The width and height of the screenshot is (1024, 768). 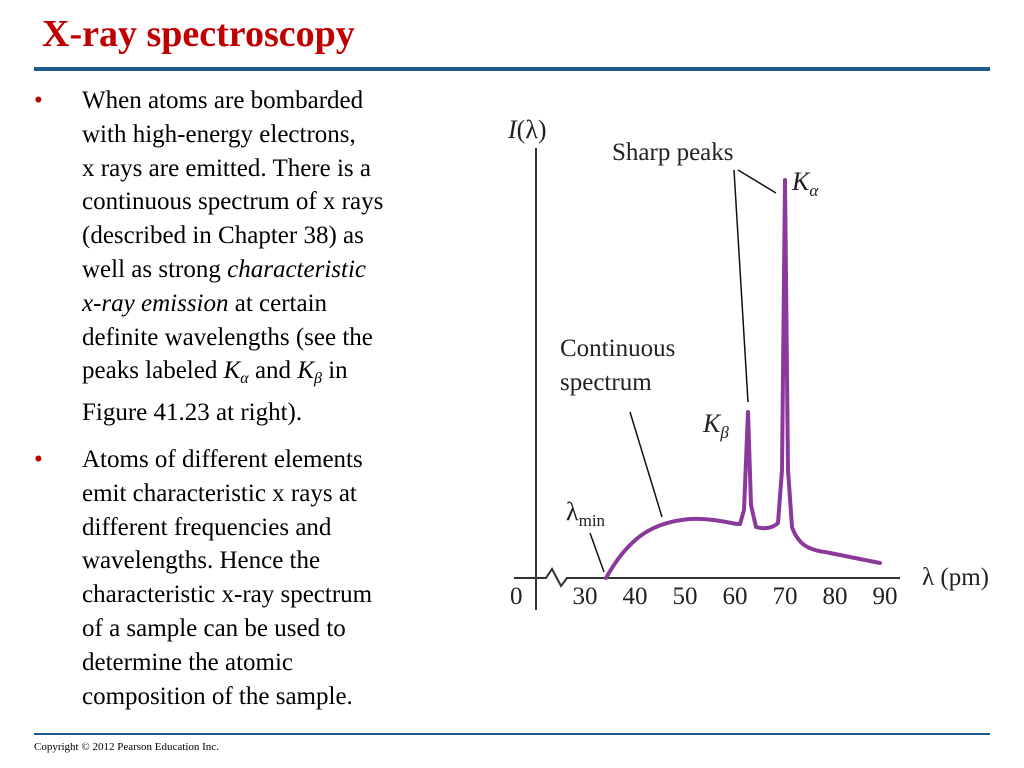 What do you see at coordinates (318, 379) in the screenshot?
I see `k-beta-subscript: β` at bounding box center [318, 379].